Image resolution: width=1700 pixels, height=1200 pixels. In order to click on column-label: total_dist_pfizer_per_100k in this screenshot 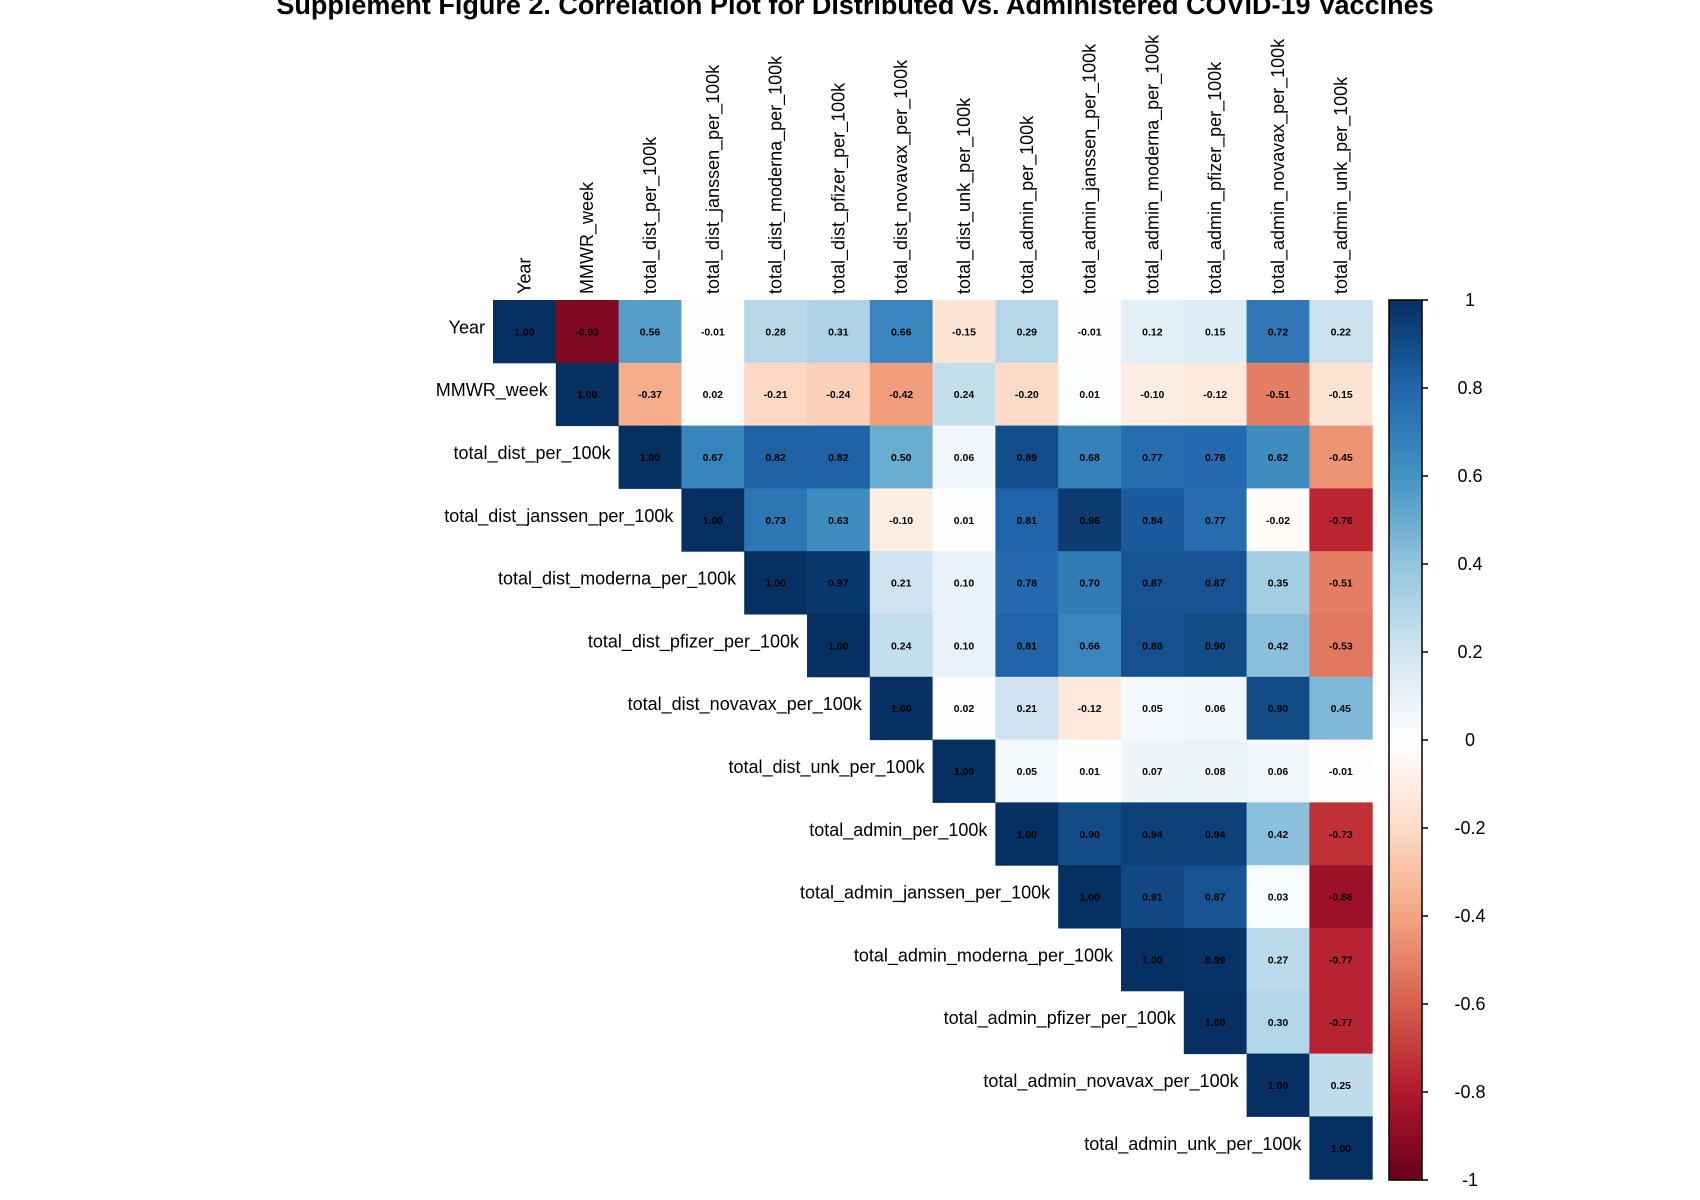, I will do `click(838, 188)`.